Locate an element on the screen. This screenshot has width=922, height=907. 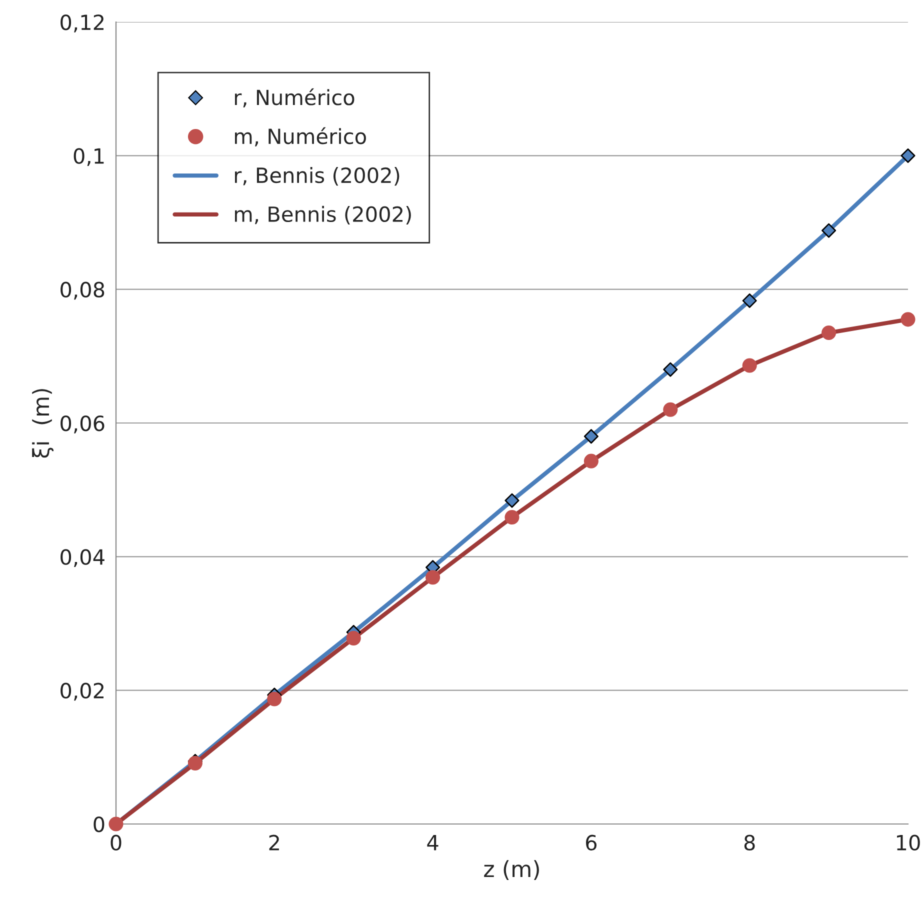
legend-label: m, Numérico is located at coordinates (300, 136).